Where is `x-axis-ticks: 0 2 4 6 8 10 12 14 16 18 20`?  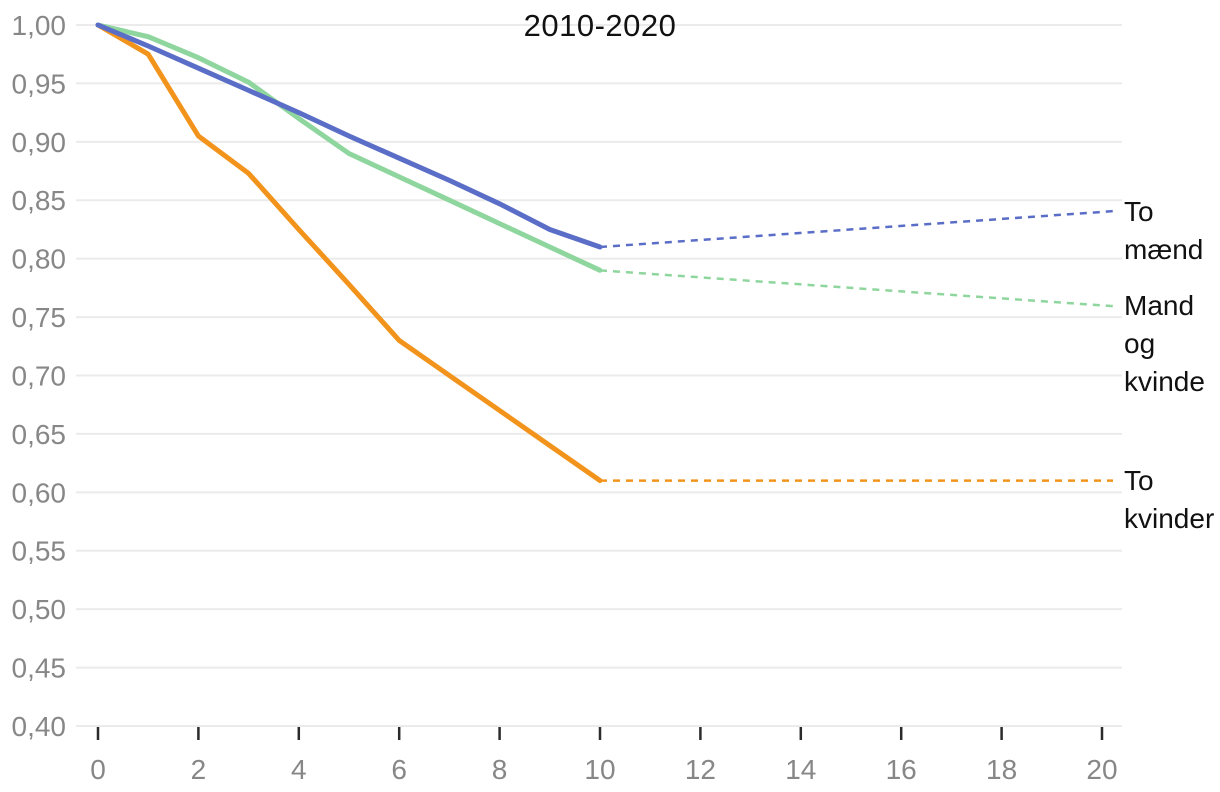 x-axis-ticks: 0 2 4 6 8 10 12 14 16 18 20 is located at coordinates (604, 756).